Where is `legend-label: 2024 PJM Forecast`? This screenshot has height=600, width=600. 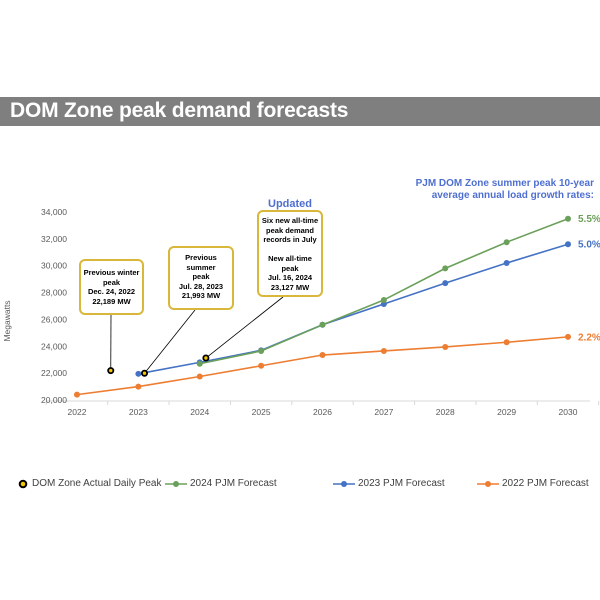
legend-label: 2024 PJM Forecast is located at coordinates (233, 483).